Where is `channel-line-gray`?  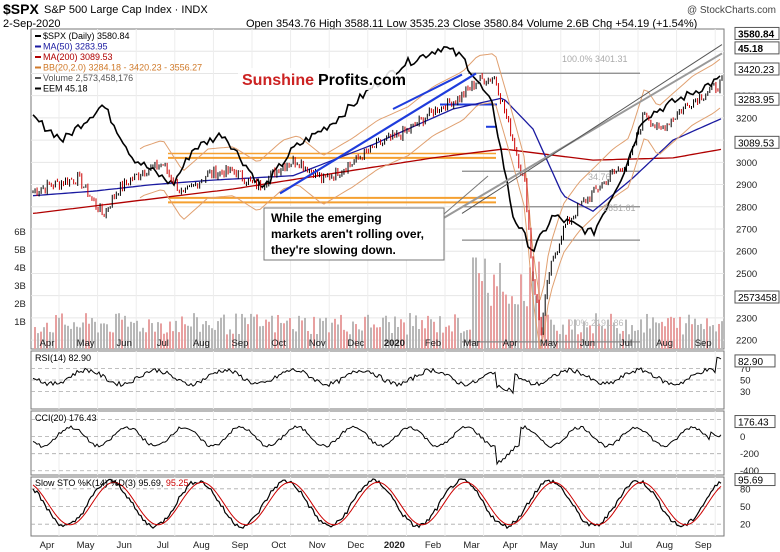 channel-line-gray is located at coordinates (581, 136).